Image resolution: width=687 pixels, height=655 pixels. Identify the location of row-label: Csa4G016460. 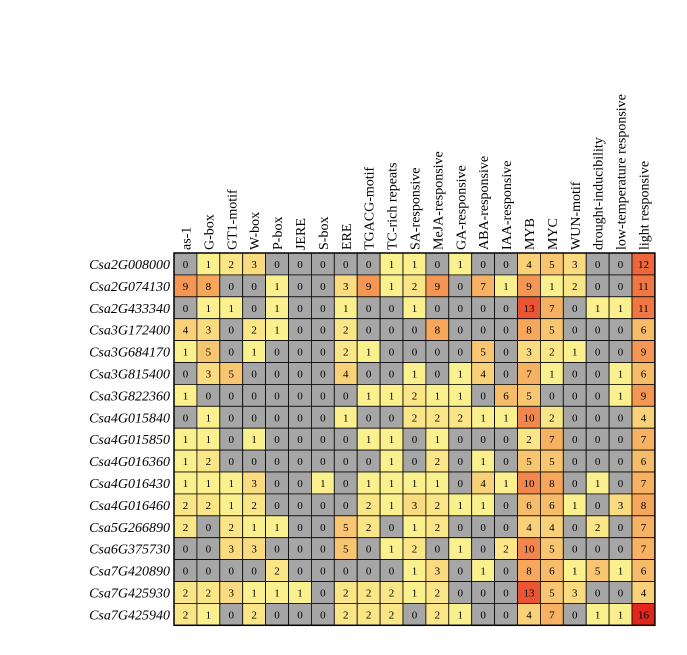
(129, 506).